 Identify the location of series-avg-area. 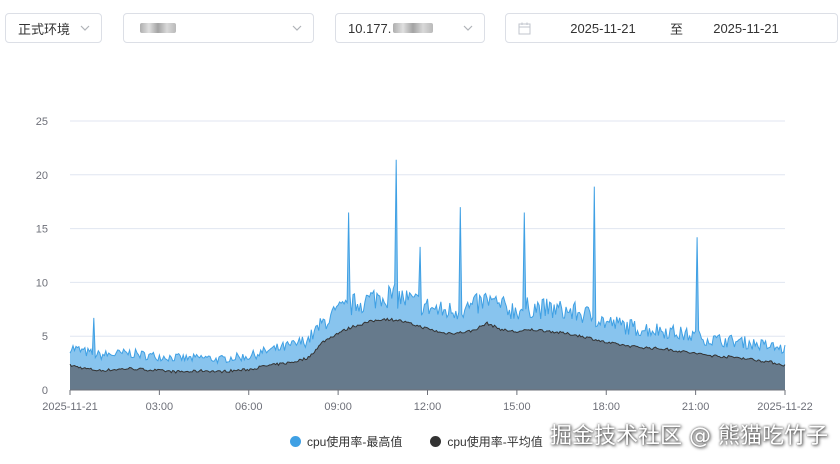
(427, 354).